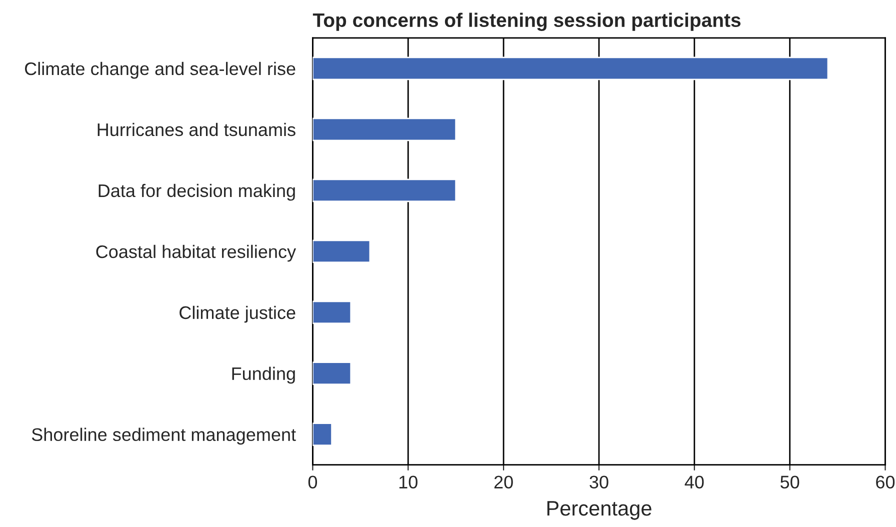  What do you see at coordinates (790, 482) in the screenshot?
I see `x-tick-label: 50` at bounding box center [790, 482].